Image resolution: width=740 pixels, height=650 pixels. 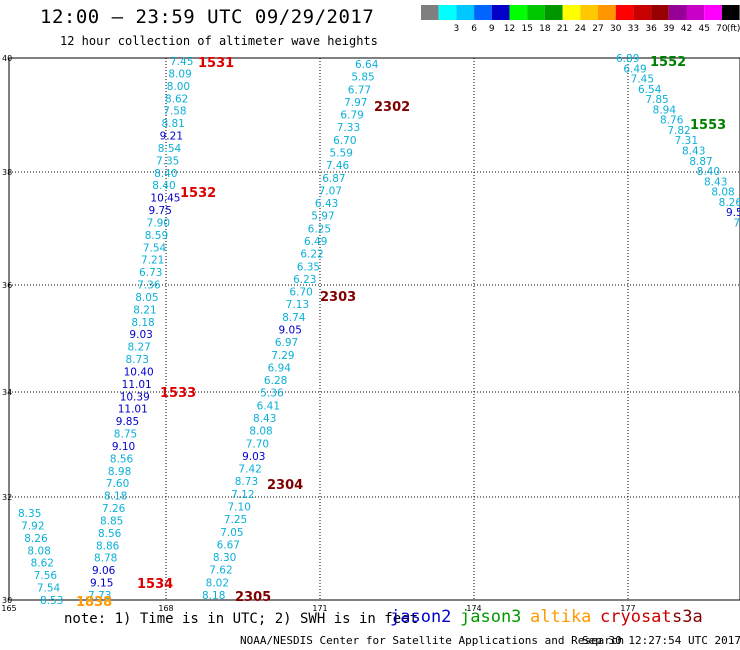 I want to click on pass-time-label: 1534, so click(x=155, y=584).